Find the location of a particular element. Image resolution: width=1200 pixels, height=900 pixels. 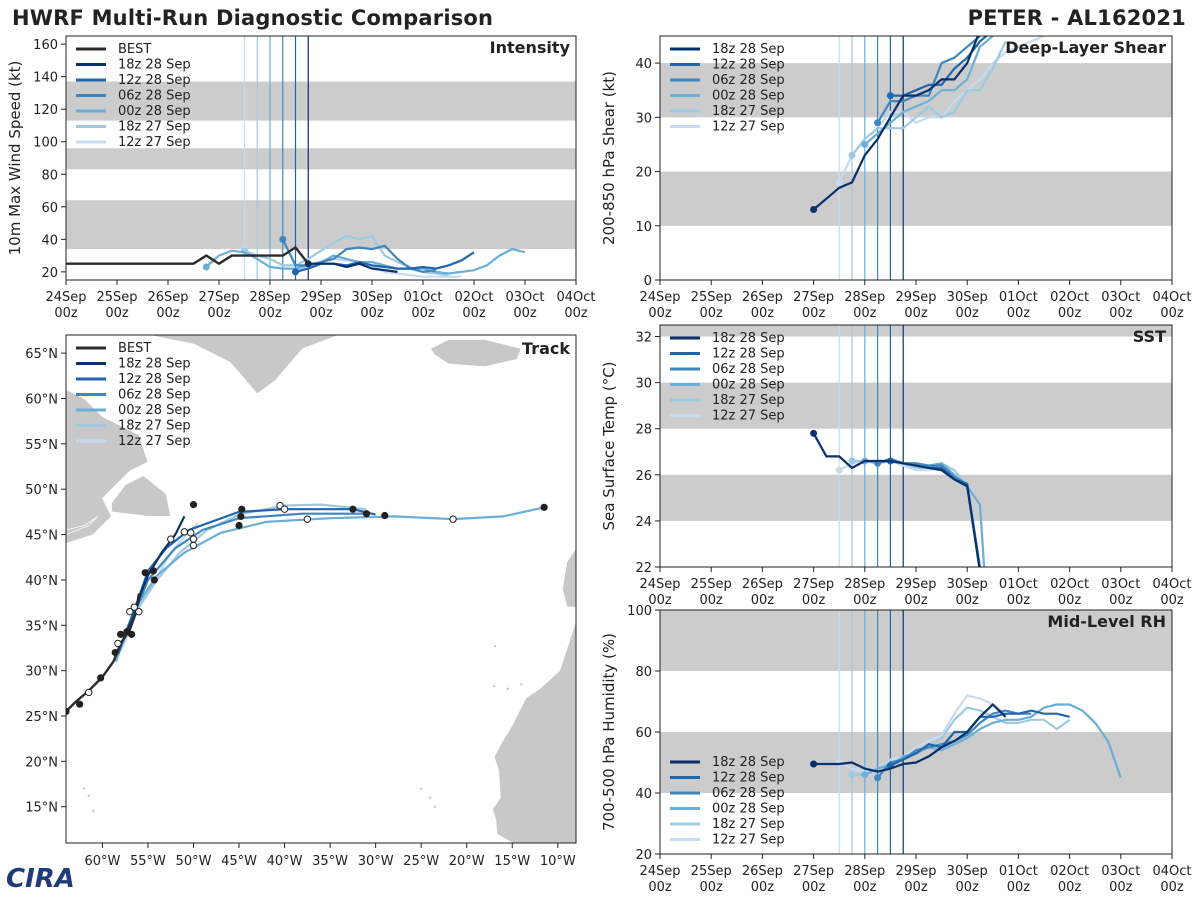

y-tick-label-2: 25°N is located at coordinates (41, 717).